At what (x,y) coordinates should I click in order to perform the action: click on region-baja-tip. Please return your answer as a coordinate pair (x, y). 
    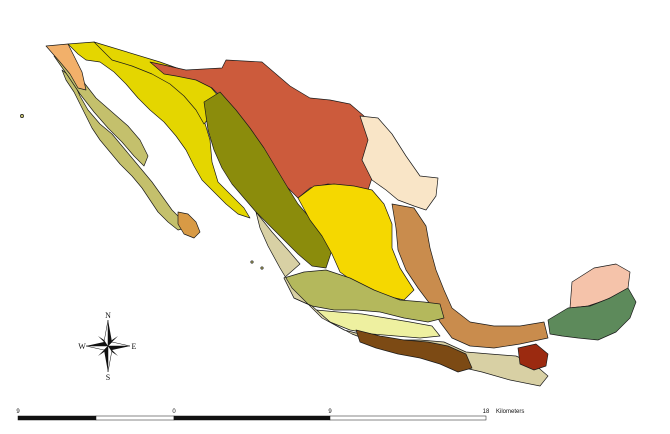
    Looking at the image, I should click on (189, 225).